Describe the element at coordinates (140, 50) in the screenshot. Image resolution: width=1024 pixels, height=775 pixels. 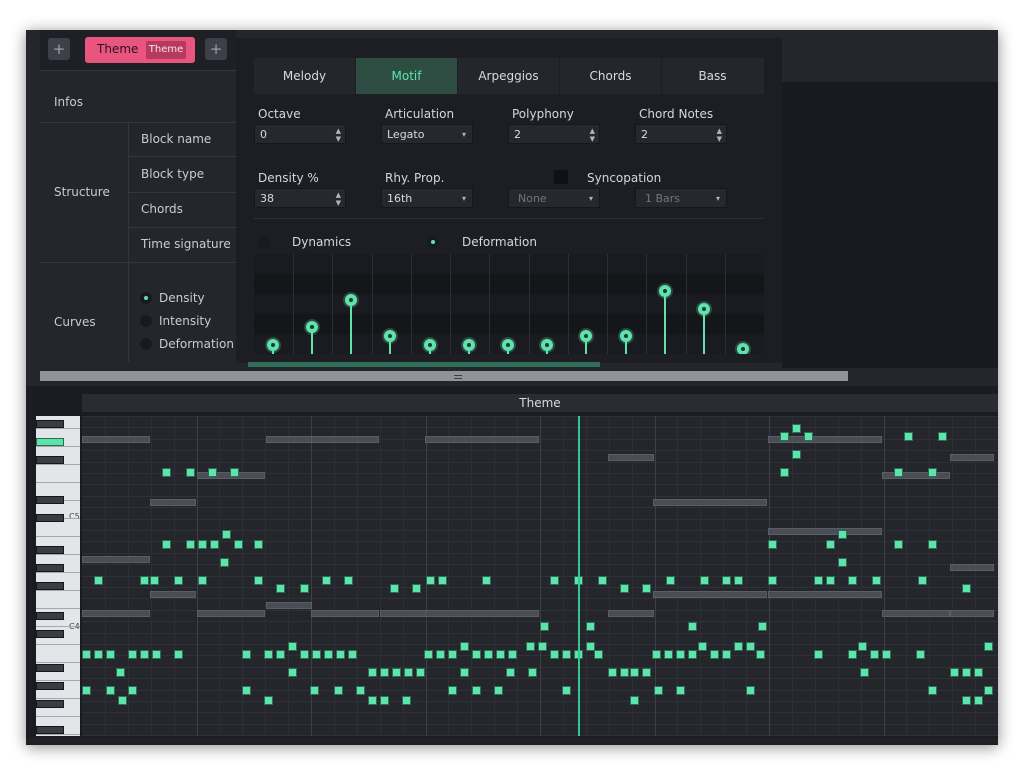
I see `theme-block-tab: Theme Theme` at that location.